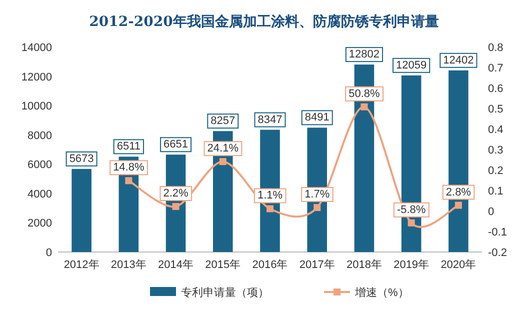 This screenshot has width=528, height=320. What do you see at coordinates (364, 94) in the screenshot?
I see `data-label: 50.8%` at bounding box center [364, 94].